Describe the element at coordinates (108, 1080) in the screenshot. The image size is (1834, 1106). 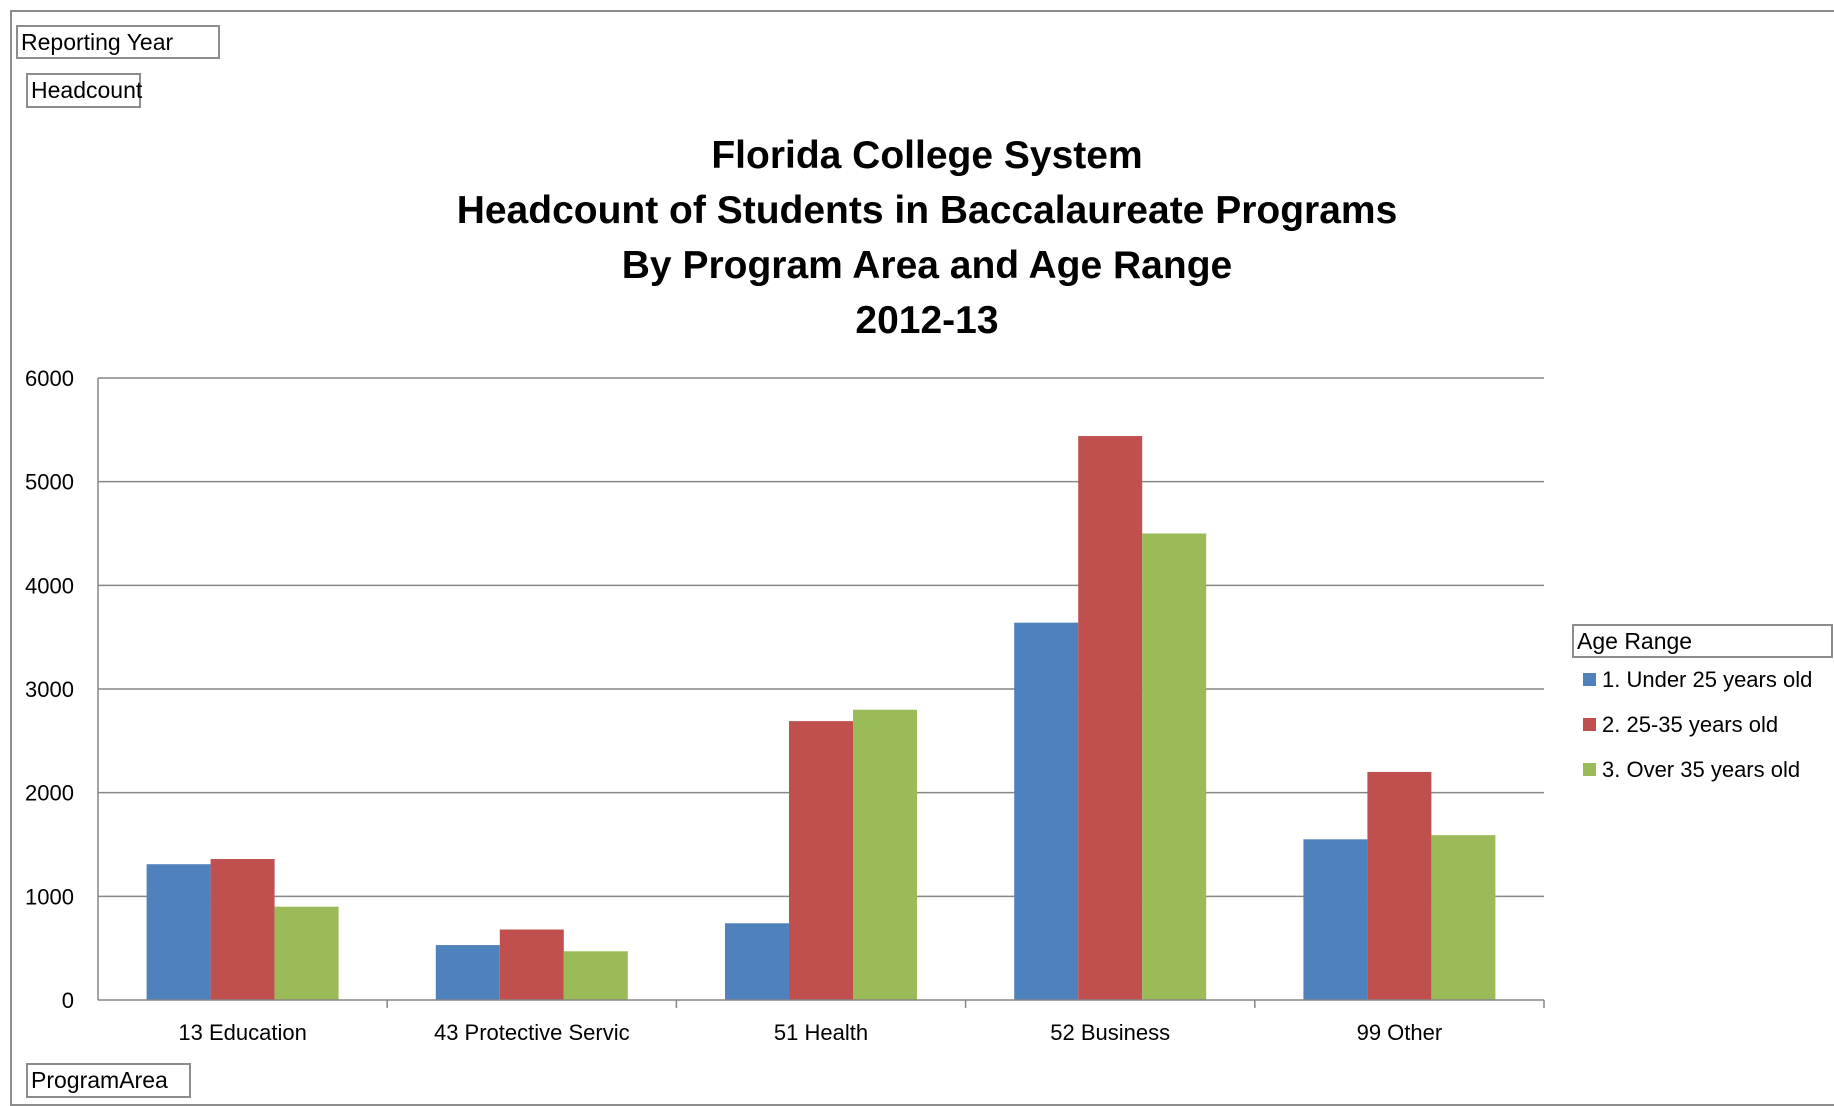
I see `program-area-axis-field-button: ProgramArea` at that location.